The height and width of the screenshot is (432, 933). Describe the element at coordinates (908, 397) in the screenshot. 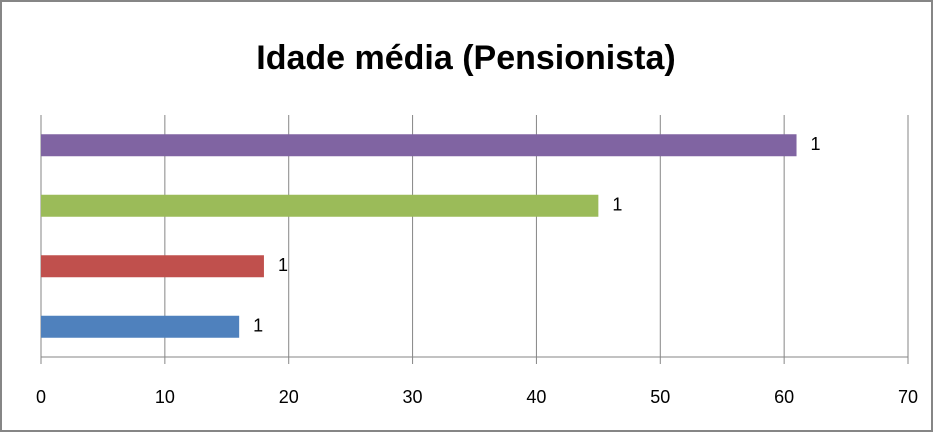

I see `x-tick-label: 70` at that location.